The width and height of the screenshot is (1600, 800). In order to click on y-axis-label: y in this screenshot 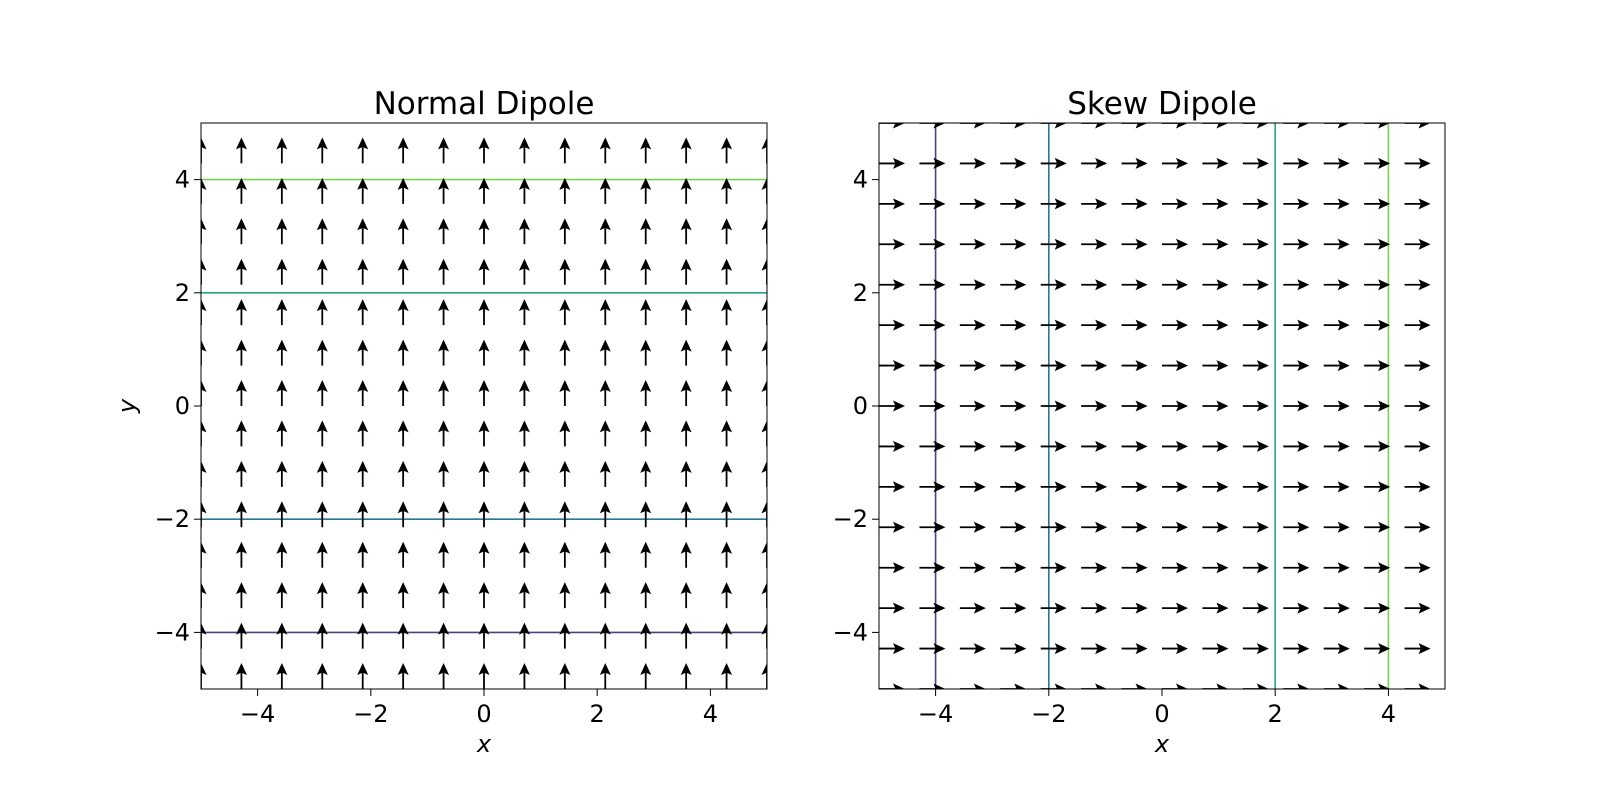, I will do `click(127, 406)`.